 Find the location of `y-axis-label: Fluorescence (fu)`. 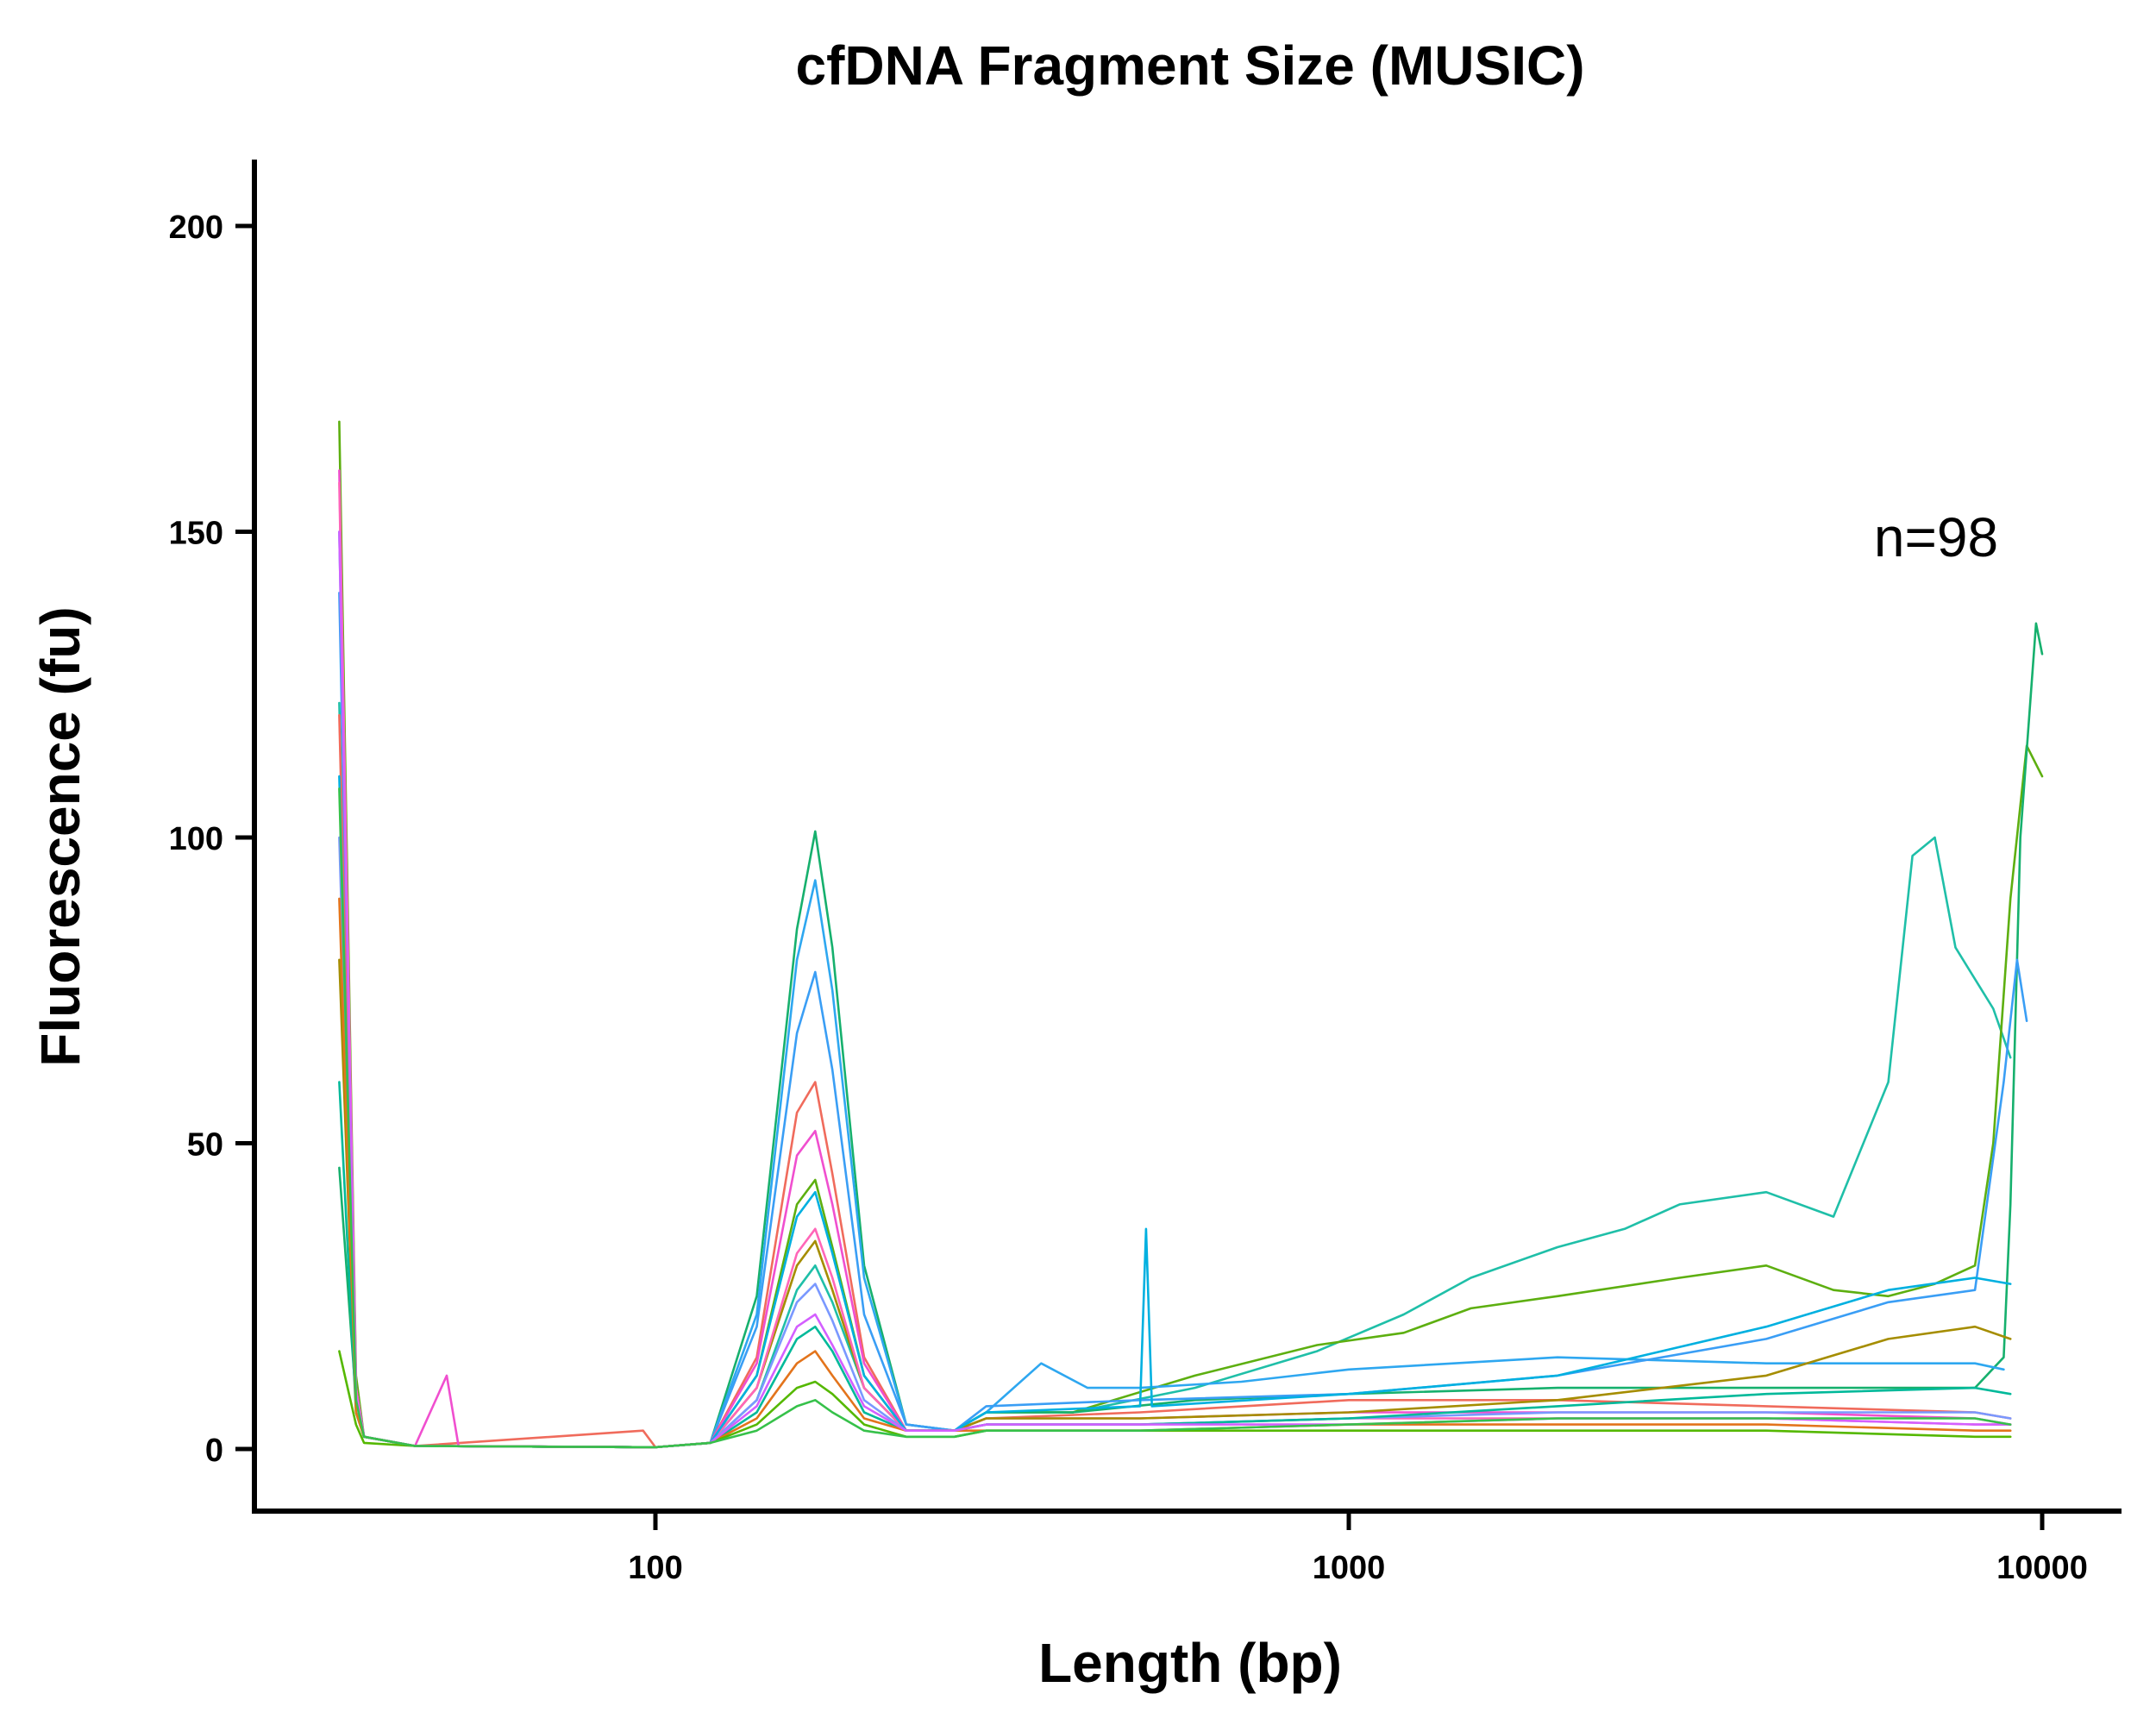

y-axis-label: Fluorescence (fu) is located at coordinates (60, 836).